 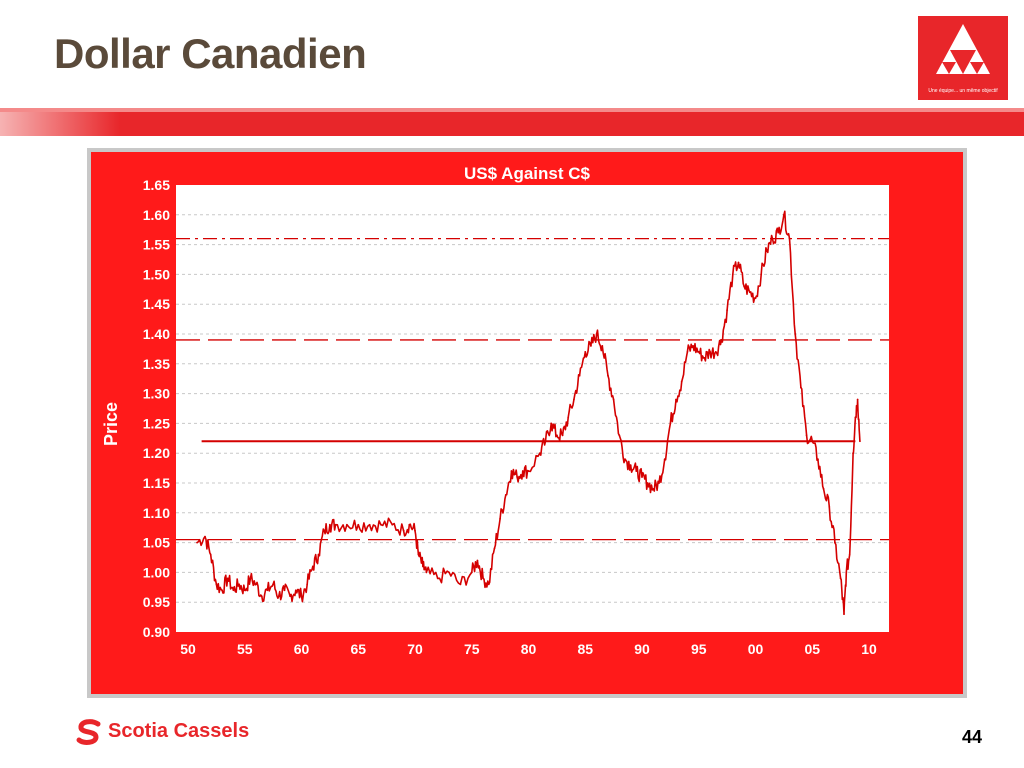 What do you see at coordinates (156, 274) in the screenshot?
I see `y-tick-label: 1.50` at bounding box center [156, 274].